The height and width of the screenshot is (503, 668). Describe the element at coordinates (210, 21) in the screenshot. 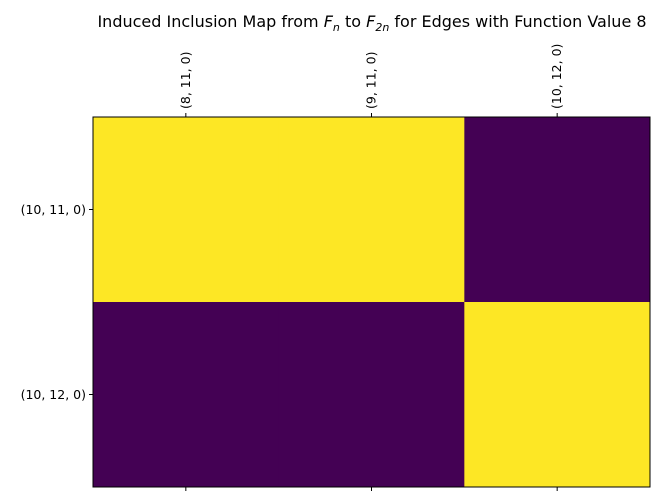

I see `title-prefix: Induced Inclusion Map from` at that location.